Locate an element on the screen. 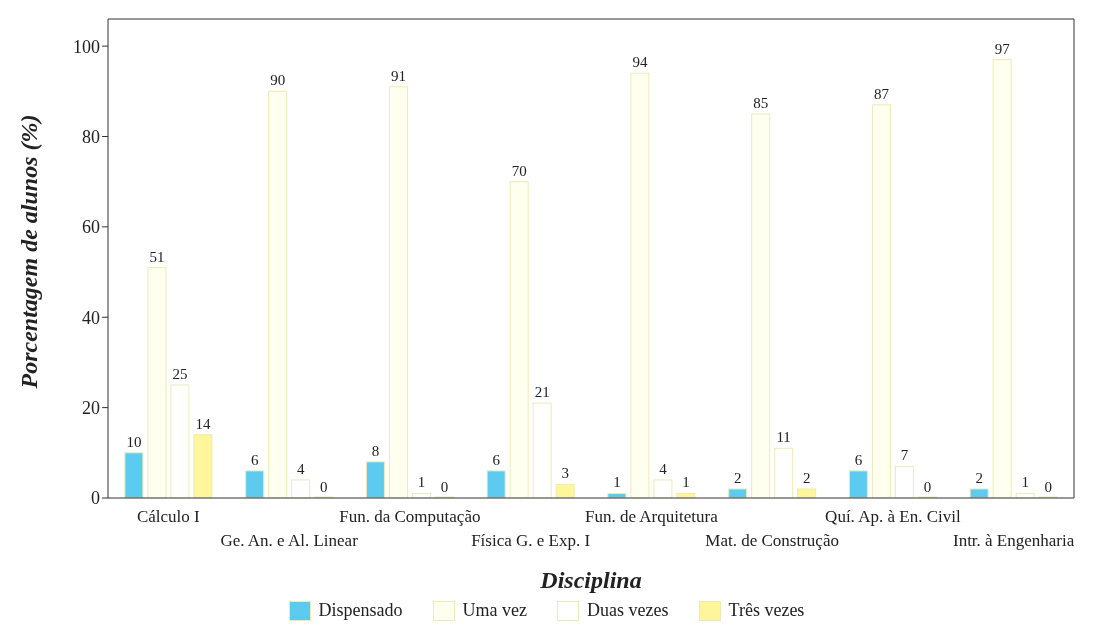 The width and height of the screenshot is (1093, 641). y-tick-label: 80 is located at coordinates (91, 136).